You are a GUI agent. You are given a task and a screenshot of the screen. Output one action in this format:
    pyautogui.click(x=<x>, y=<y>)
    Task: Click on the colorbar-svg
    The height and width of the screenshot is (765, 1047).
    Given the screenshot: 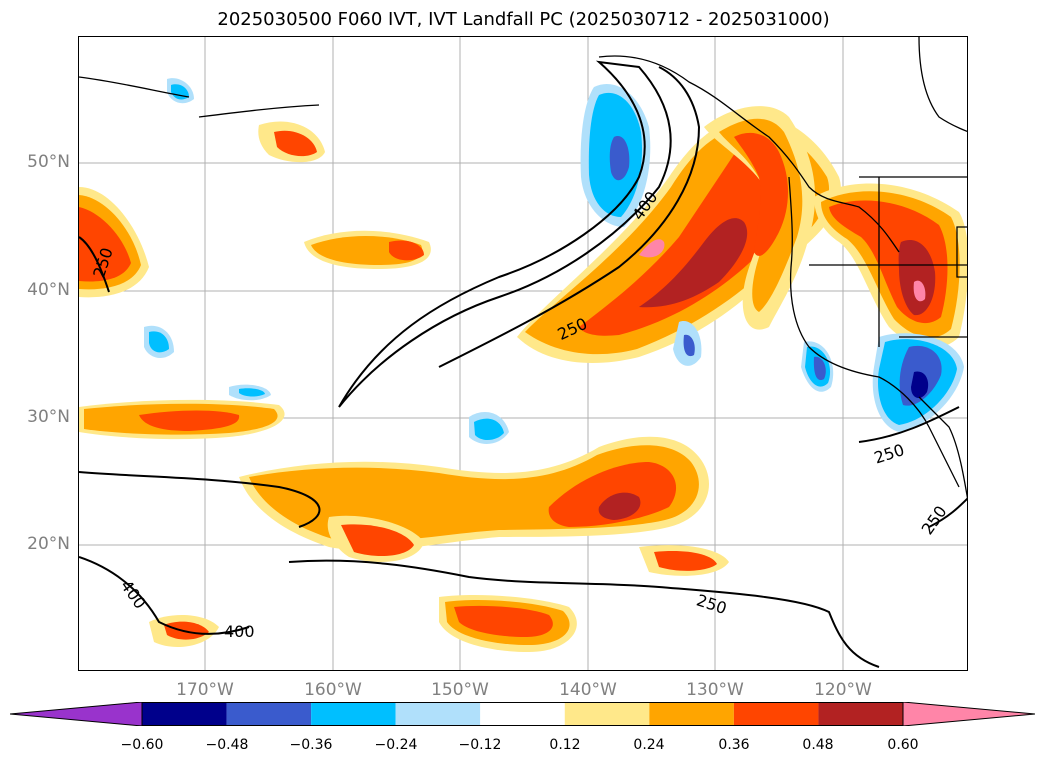 What is the action you would take?
    pyautogui.click(x=522, y=714)
    